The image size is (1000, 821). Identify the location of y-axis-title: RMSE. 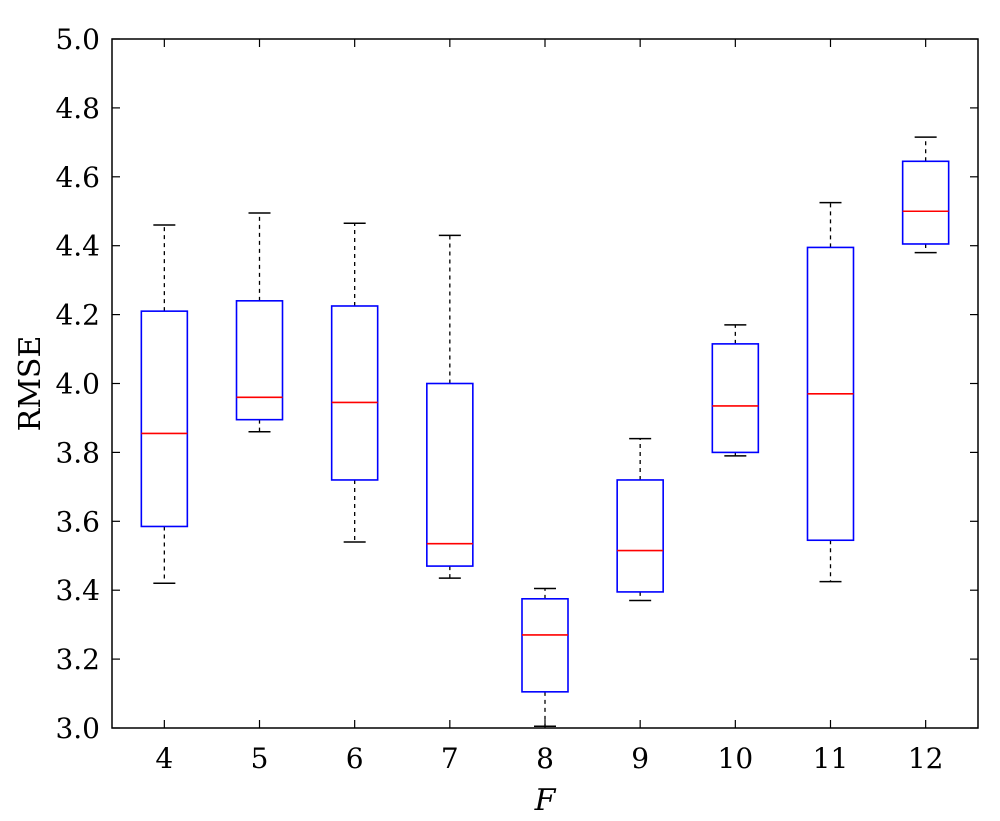
(30, 384).